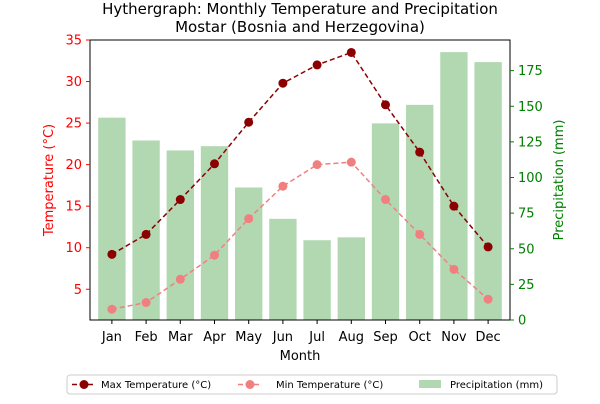 The height and width of the screenshot is (404, 600). Describe the element at coordinates (283, 186) in the screenshot. I see `min-temp-point-jun` at that location.